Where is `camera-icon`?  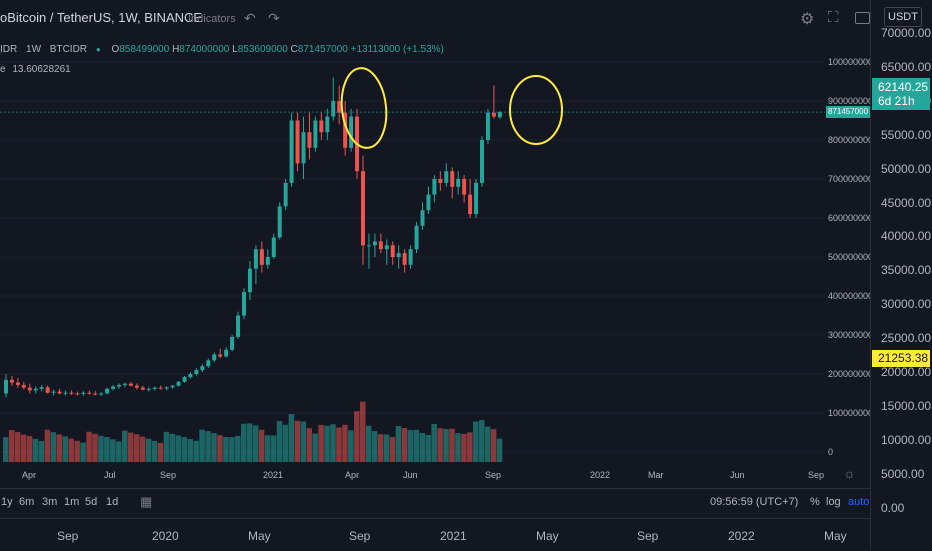 camera-icon is located at coordinates (862, 18).